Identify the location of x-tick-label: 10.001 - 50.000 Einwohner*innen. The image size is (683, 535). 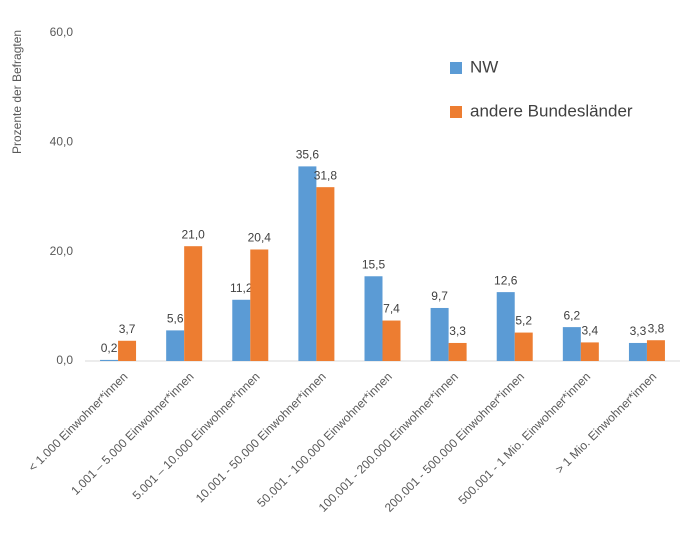
(261, 437).